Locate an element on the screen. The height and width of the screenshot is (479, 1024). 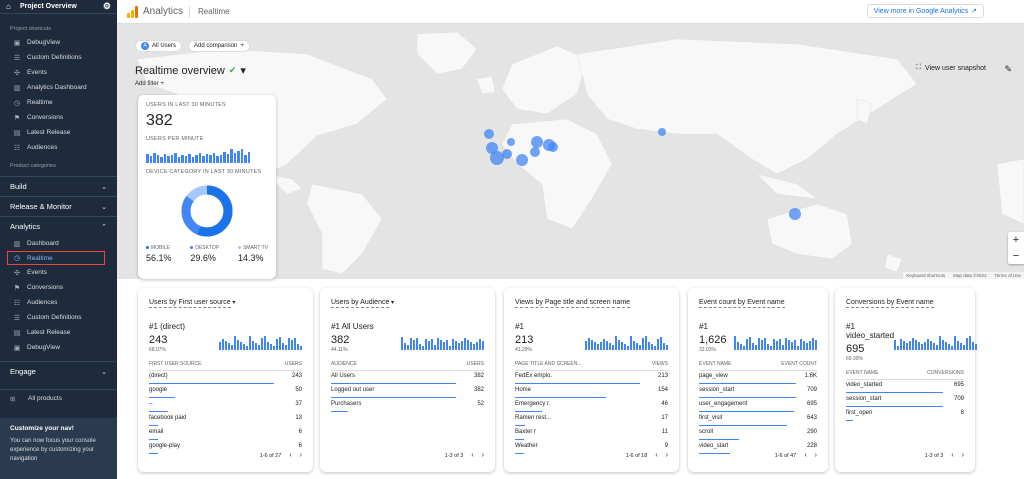
shortcut-events: ✣ Events is located at coordinates (58, 72).